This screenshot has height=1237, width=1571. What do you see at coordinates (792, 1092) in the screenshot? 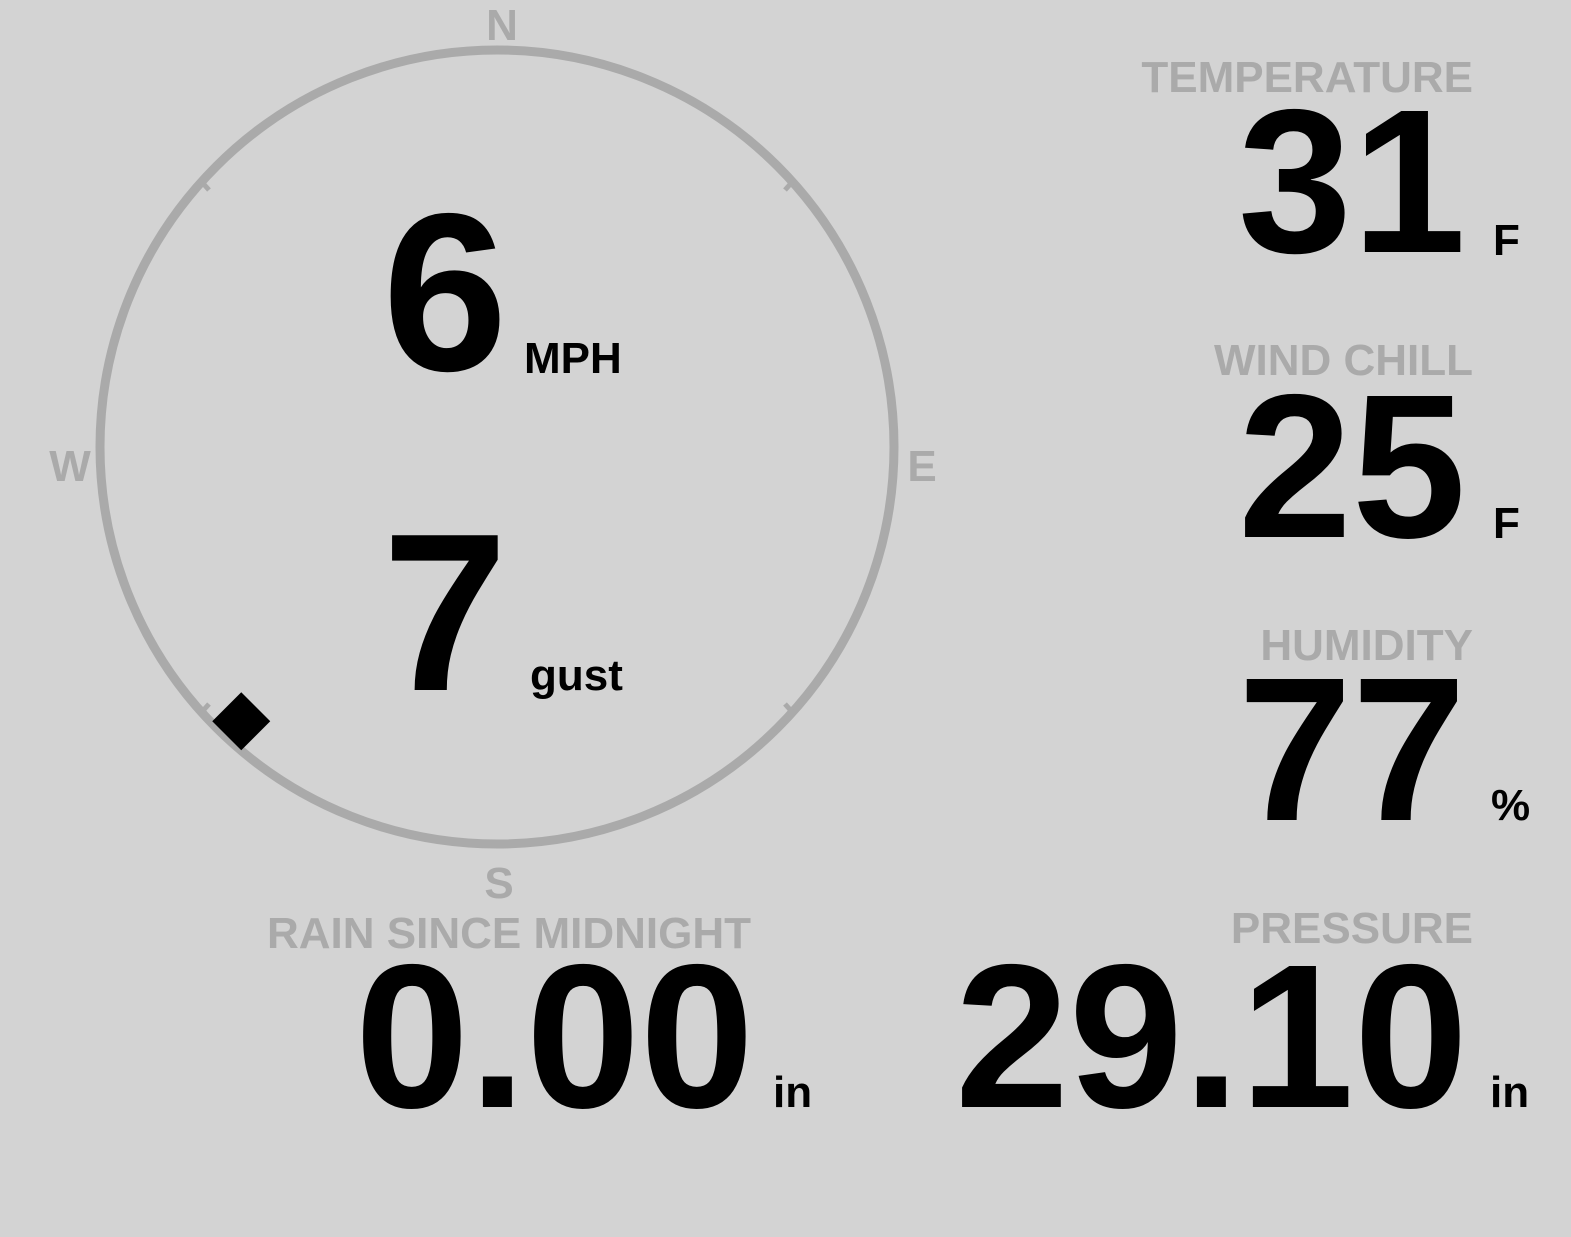
I see `rain-unit: in` at bounding box center [792, 1092].